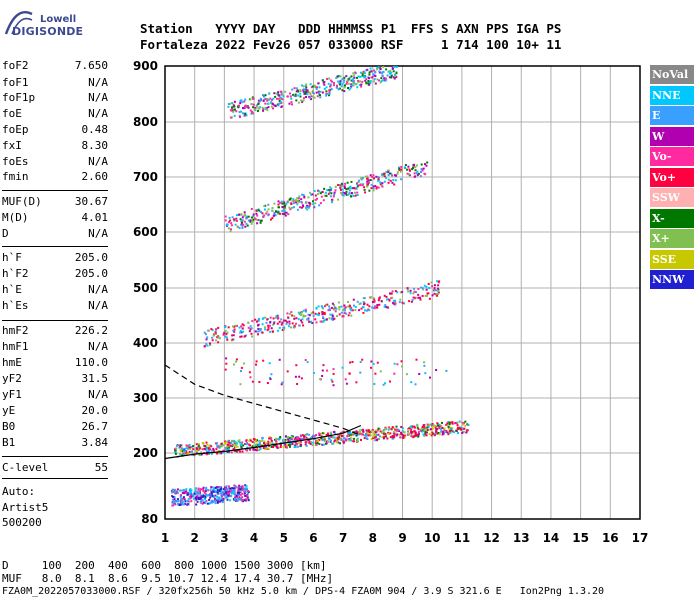  Describe the element at coordinates (672, 115) in the screenshot. I see `legend-item: E` at that location.